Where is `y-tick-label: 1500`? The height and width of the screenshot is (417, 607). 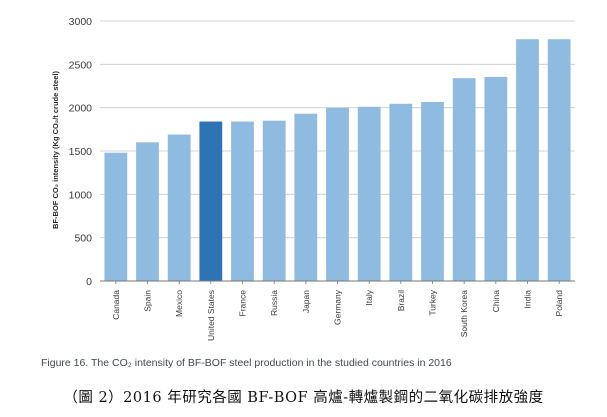 y-tick-label: 1500 is located at coordinates (81, 152).